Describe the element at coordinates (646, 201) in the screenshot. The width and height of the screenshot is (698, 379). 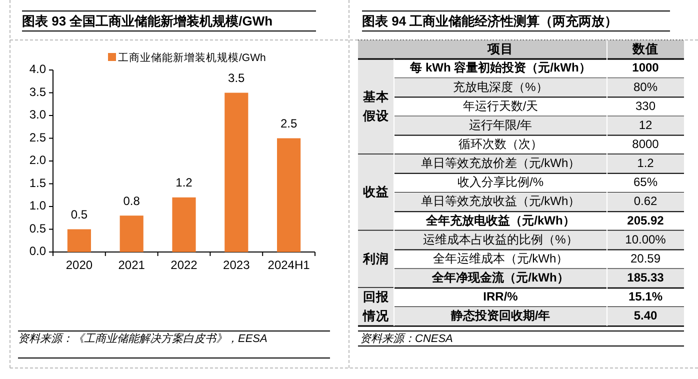
I see `text: 0.62` at that location.